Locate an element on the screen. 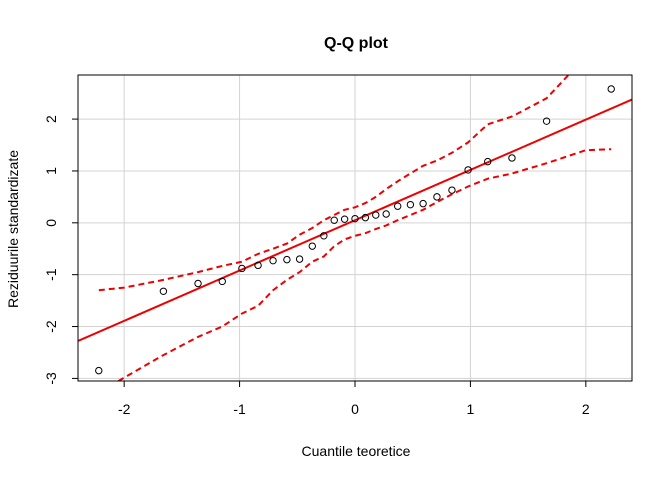 This screenshot has height=480, width=672. y-tick-label: -1 is located at coordinates (51, 274).